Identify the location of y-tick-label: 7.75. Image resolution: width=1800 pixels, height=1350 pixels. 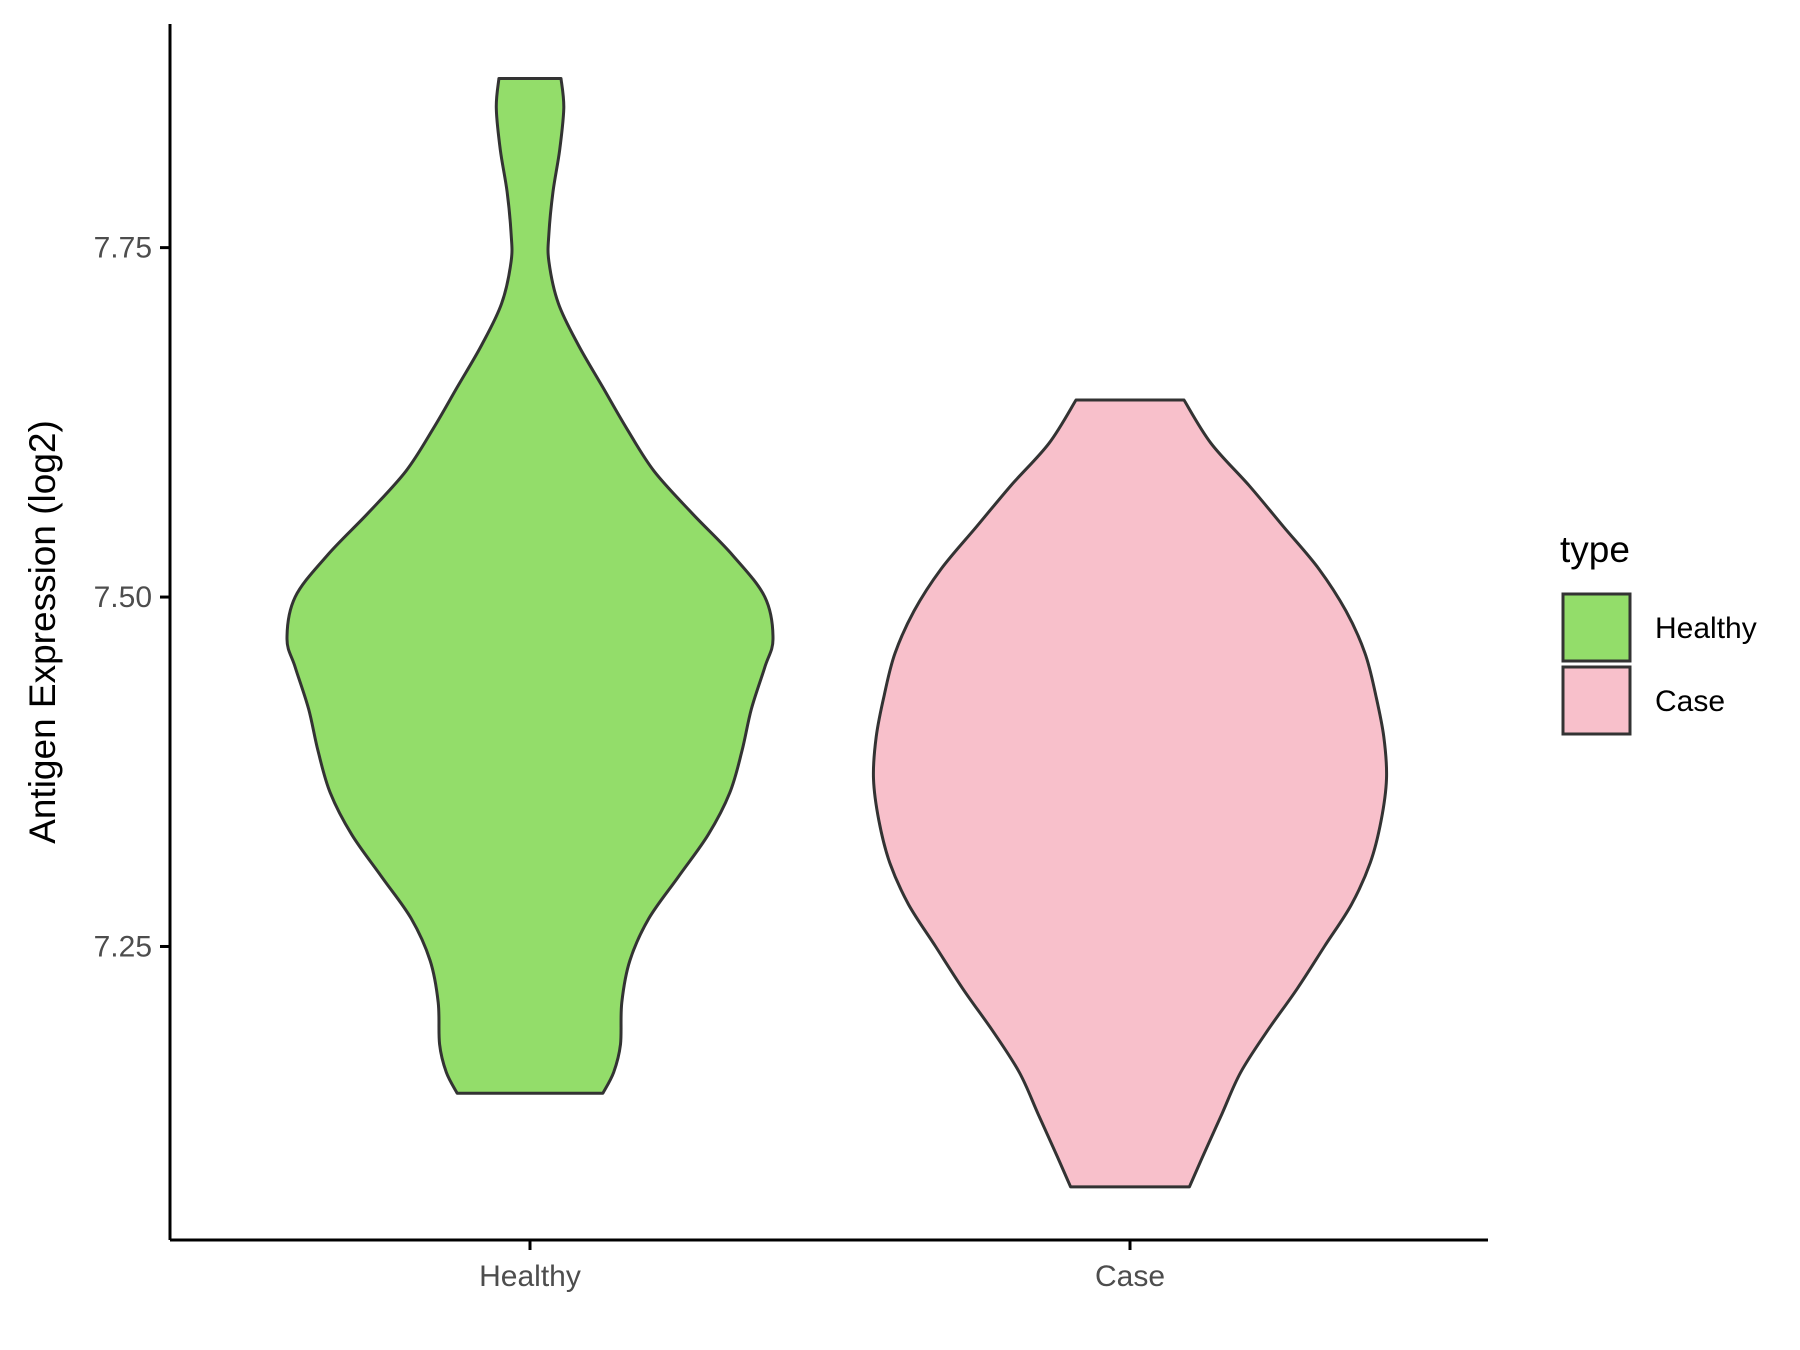
(123, 248).